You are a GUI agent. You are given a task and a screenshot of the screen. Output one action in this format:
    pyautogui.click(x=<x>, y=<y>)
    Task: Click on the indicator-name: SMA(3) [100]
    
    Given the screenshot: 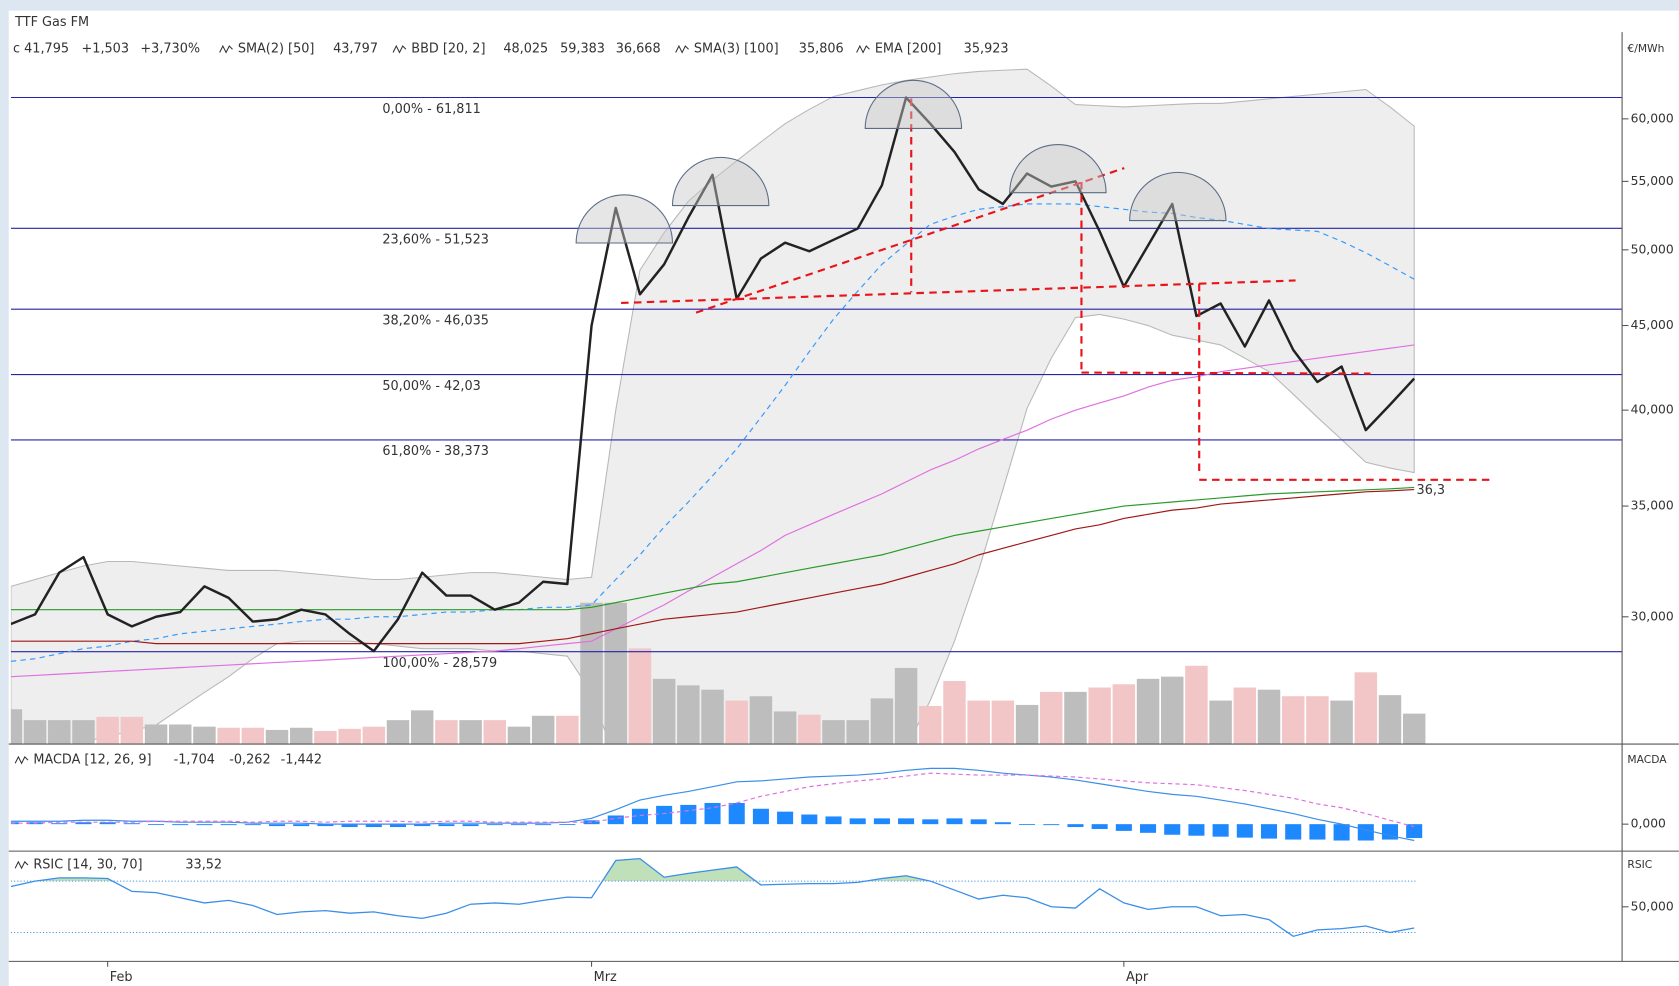 What is the action you would take?
    pyautogui.click(x=736, y=49)
    